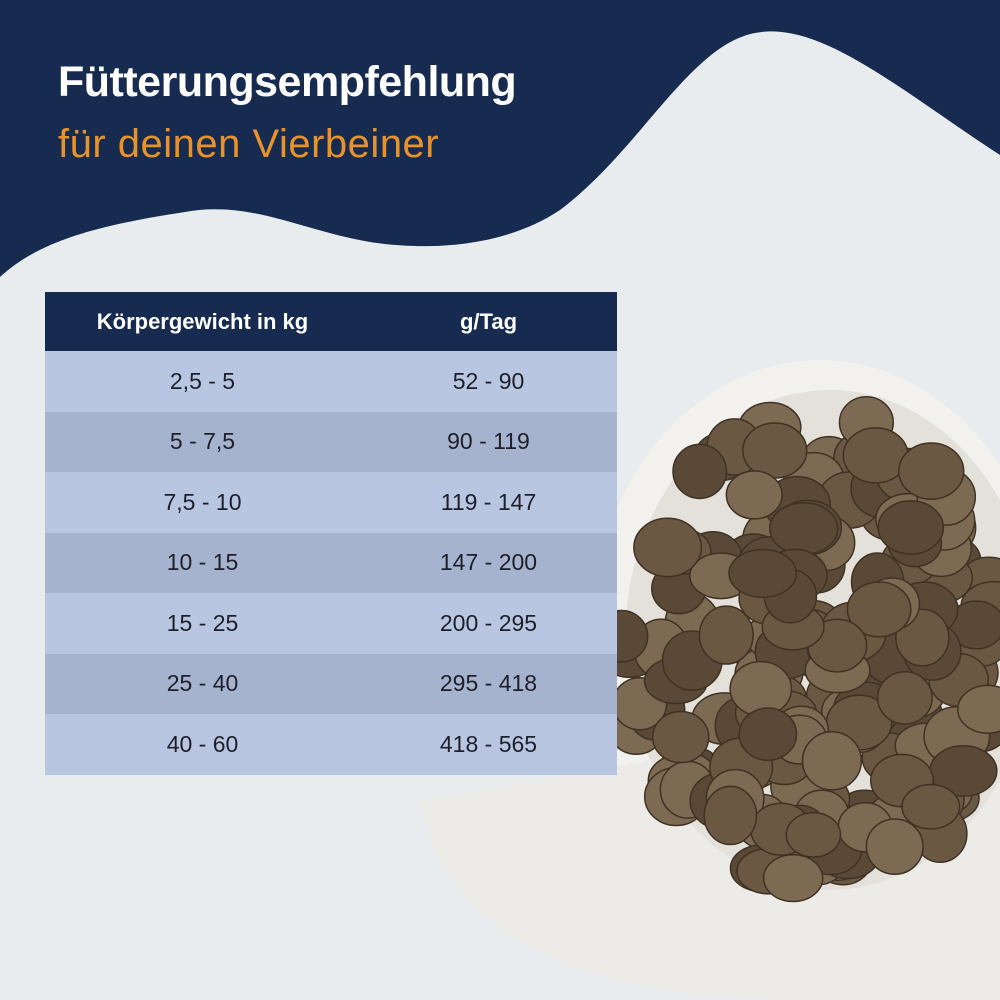  I want to click on cell-grams: 418 - 565, so click(488, 743).